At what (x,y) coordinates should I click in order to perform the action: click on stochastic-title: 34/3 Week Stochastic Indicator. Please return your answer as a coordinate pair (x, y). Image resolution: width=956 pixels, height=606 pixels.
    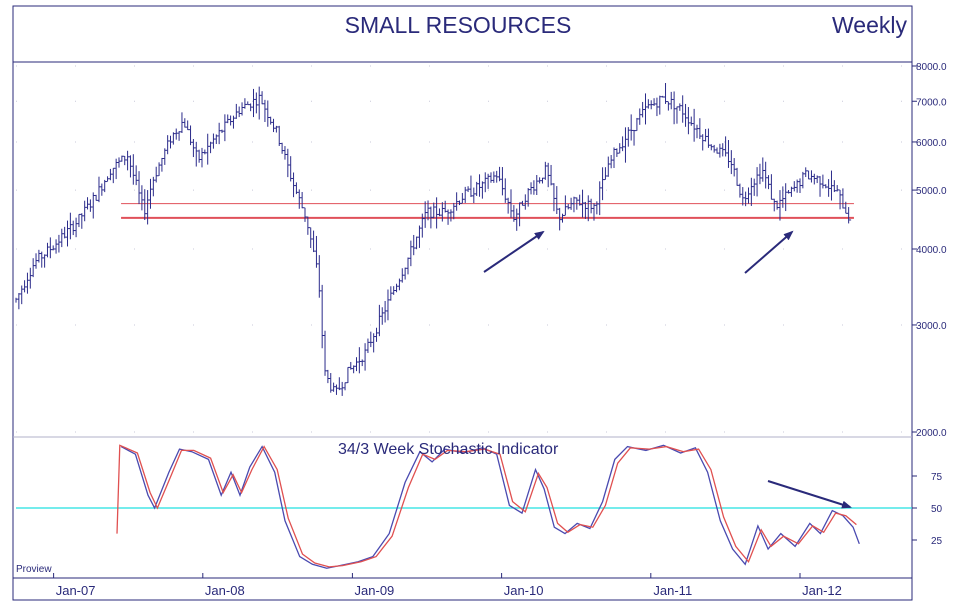
    Looking at the image, I should click on (448, 449).